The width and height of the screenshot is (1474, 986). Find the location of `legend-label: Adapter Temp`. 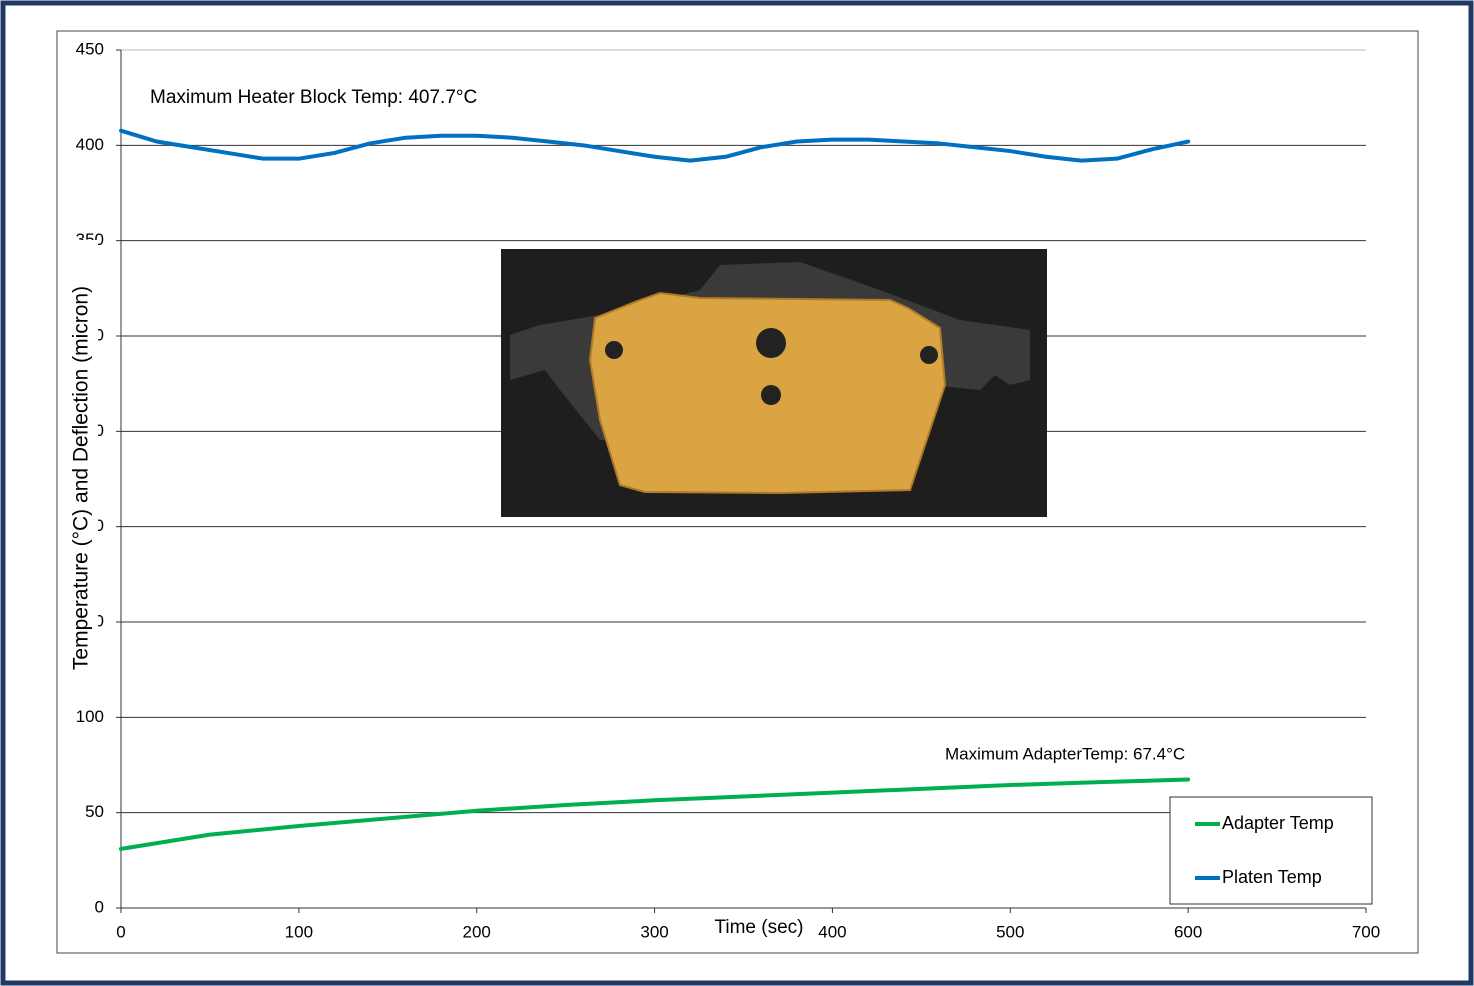

legend-label: Adapter Temp is located at coordinates (1278, 823).